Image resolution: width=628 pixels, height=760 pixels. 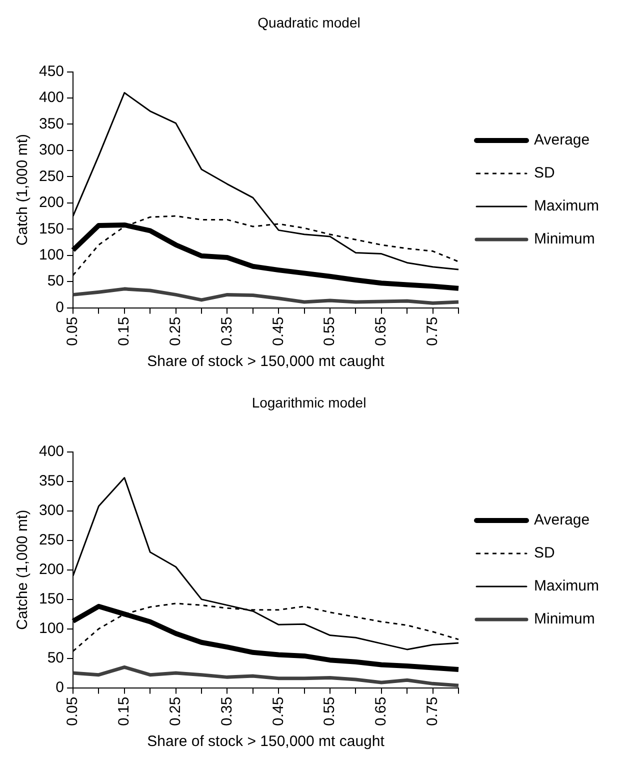 What do you see at coordinates (51, 71) in the screenshot?
I see `y-tick-label: 450` at bounding box center [51, 71].